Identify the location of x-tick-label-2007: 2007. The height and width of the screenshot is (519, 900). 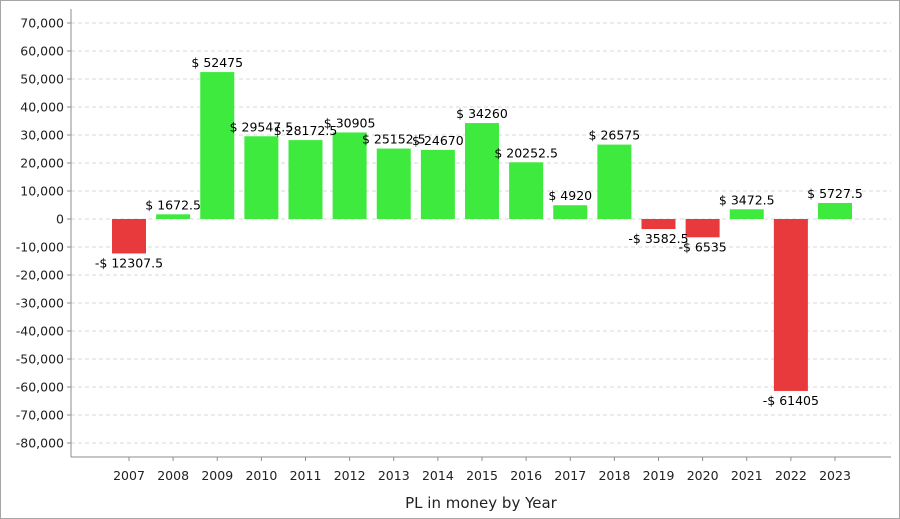
(129, 475).